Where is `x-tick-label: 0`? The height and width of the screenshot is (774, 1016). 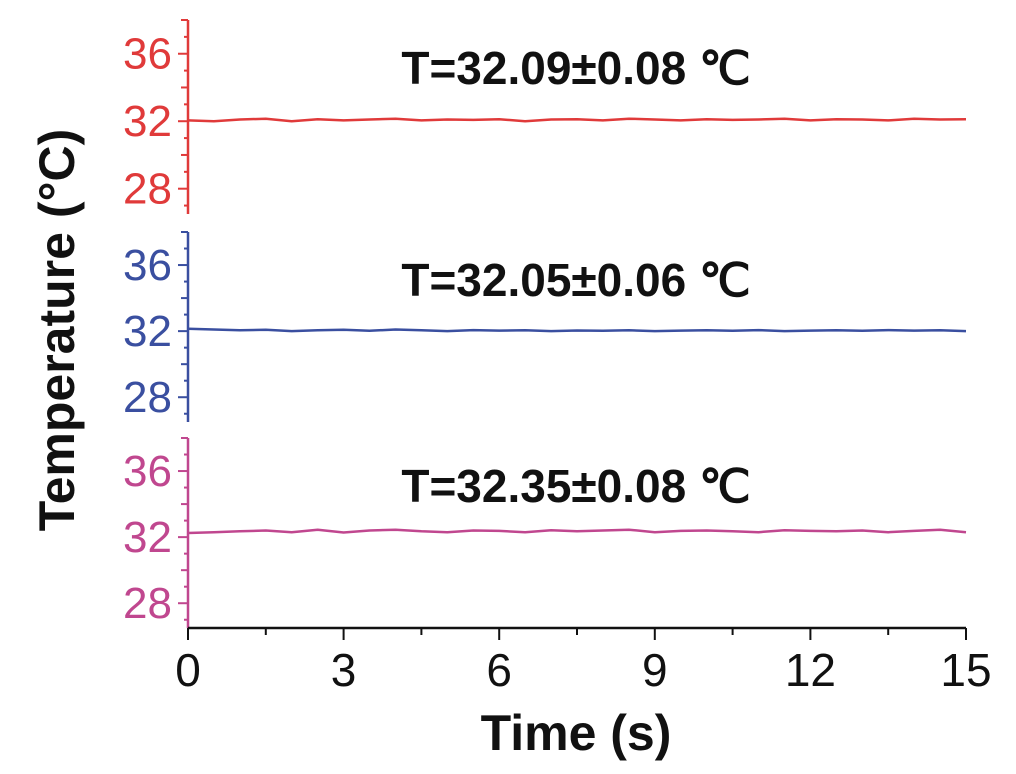
x-tick-label: 0 is located at coordinates (188, 670).